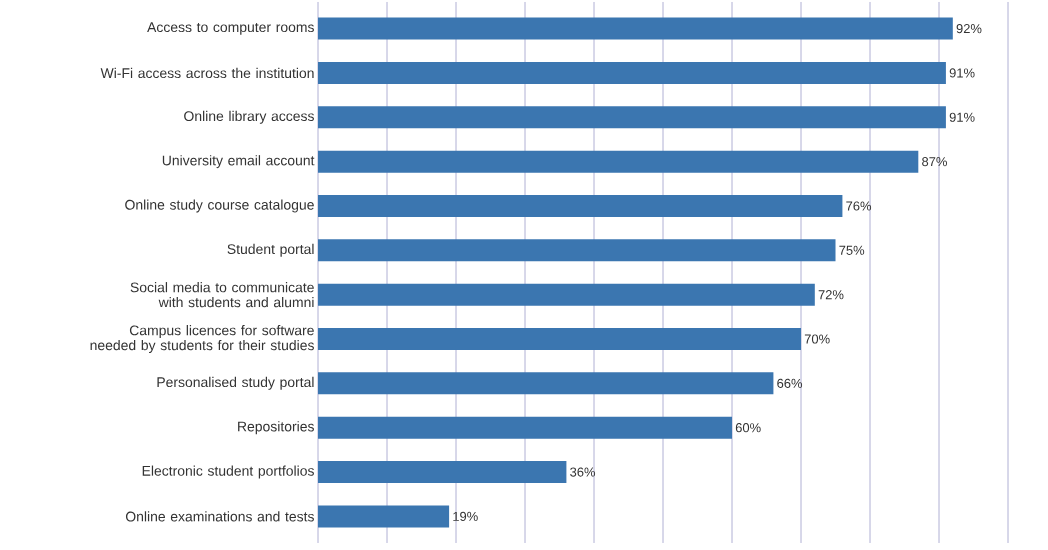 The height and width of the screenshot is (550, 1048). I want to click on y-tick-label: Campus licences for software needed by students for their studies, so click(202, 339).